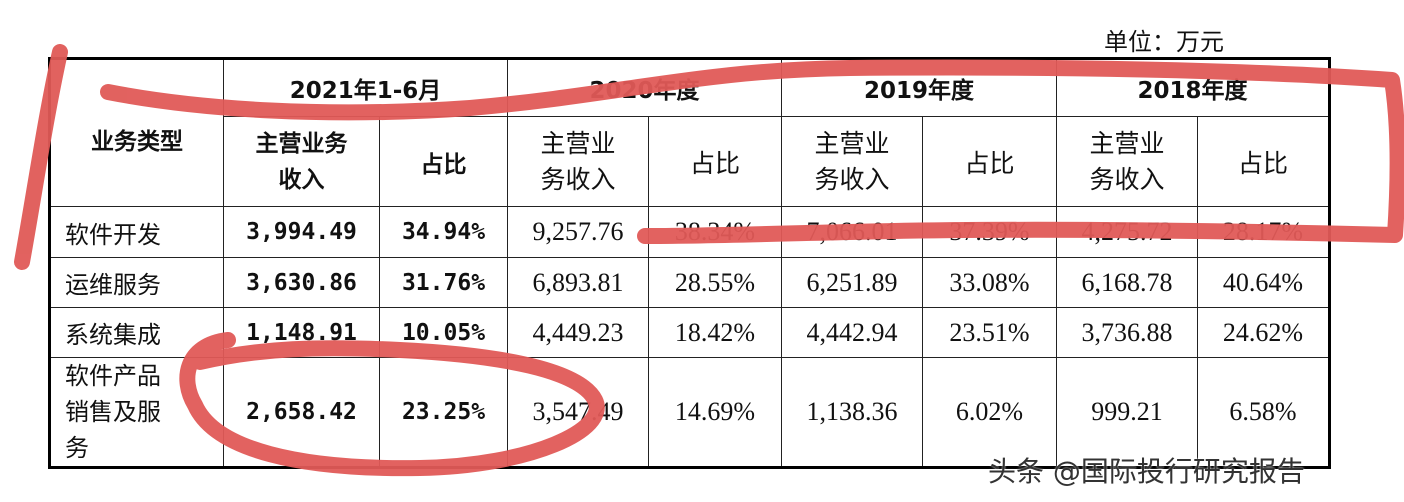  Describe the element at coordinates (989, 282) in the screenshot. I see `cell: 33.08%` at that location.